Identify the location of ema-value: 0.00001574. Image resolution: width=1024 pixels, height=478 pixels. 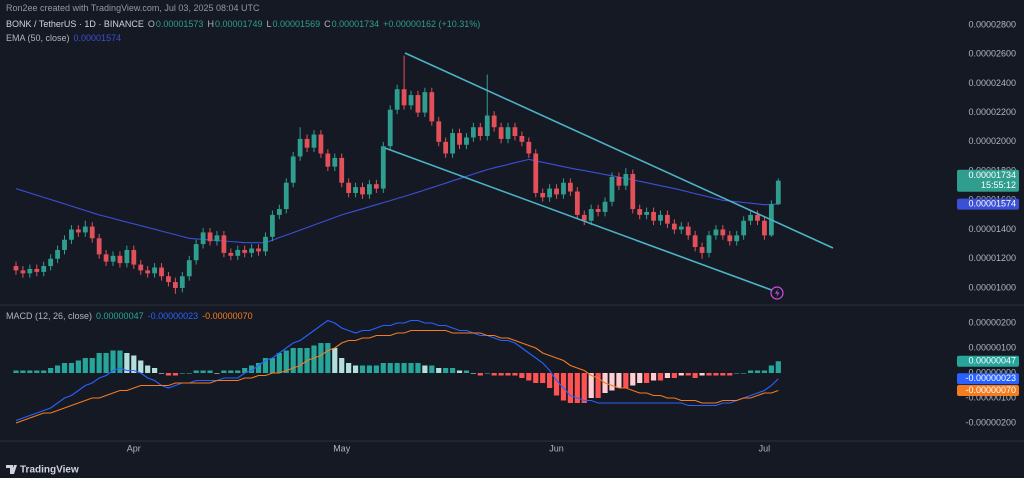
(97, 38).